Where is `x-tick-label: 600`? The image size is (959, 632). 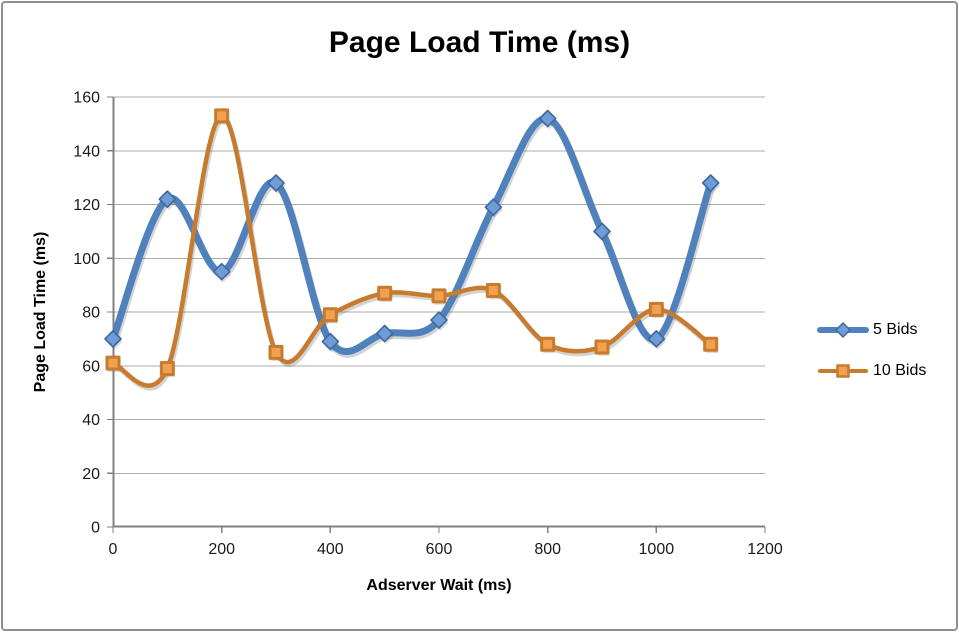
x-tick-label: 600 is located at coordinates (439, 549).